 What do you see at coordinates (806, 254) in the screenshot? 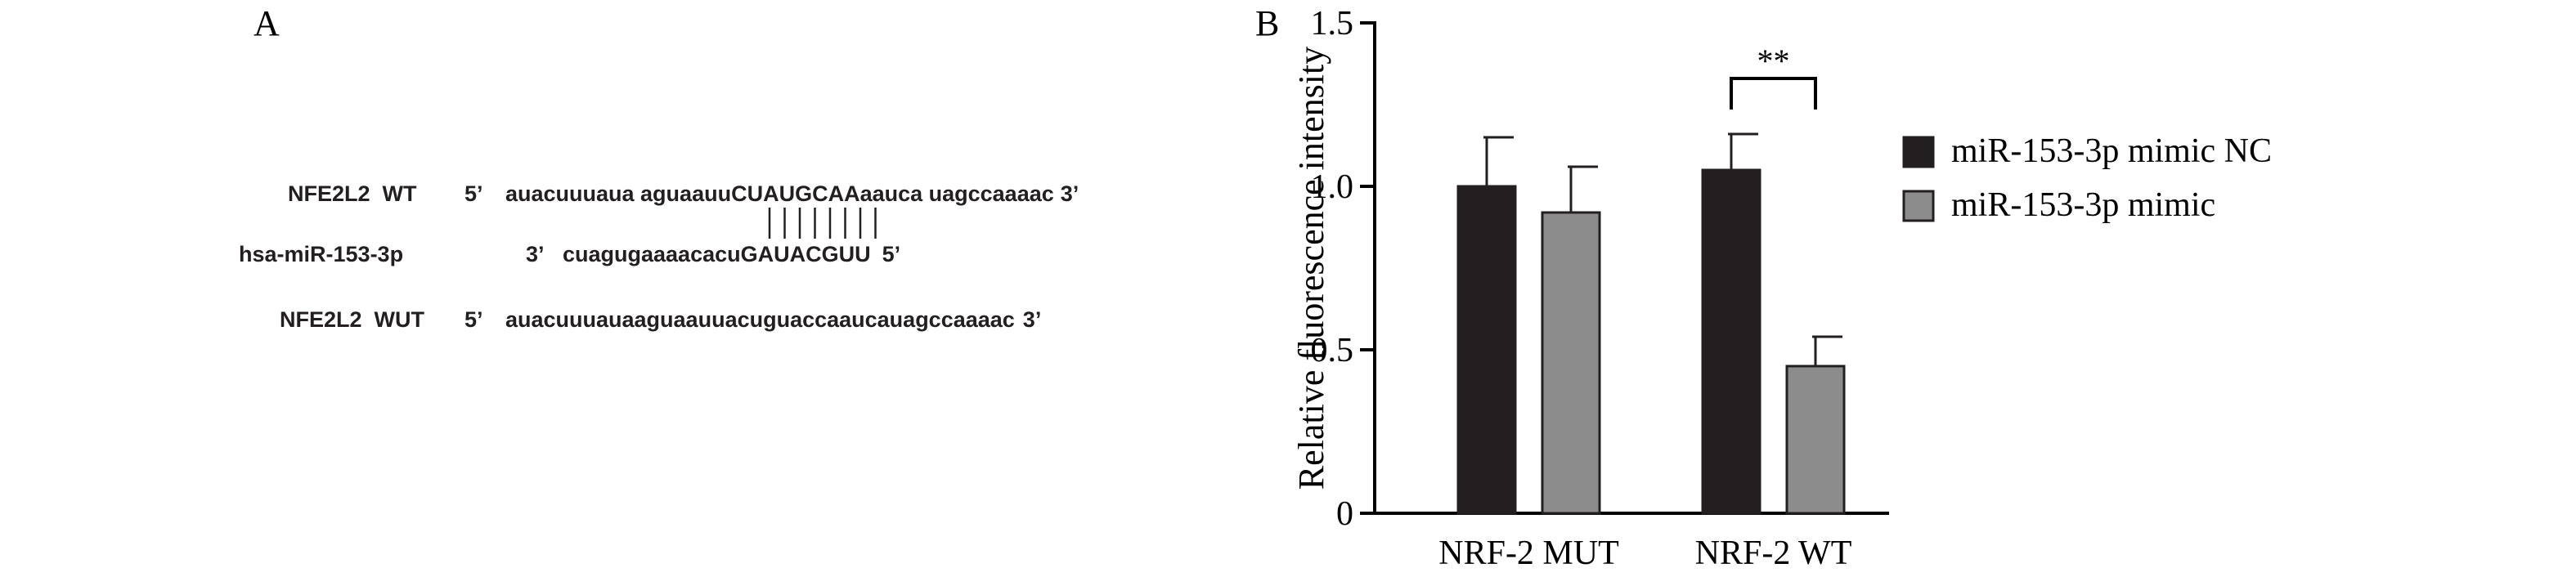
I see `mir-seq-seed: GAUACGUU` at bounding box center [806, 254].